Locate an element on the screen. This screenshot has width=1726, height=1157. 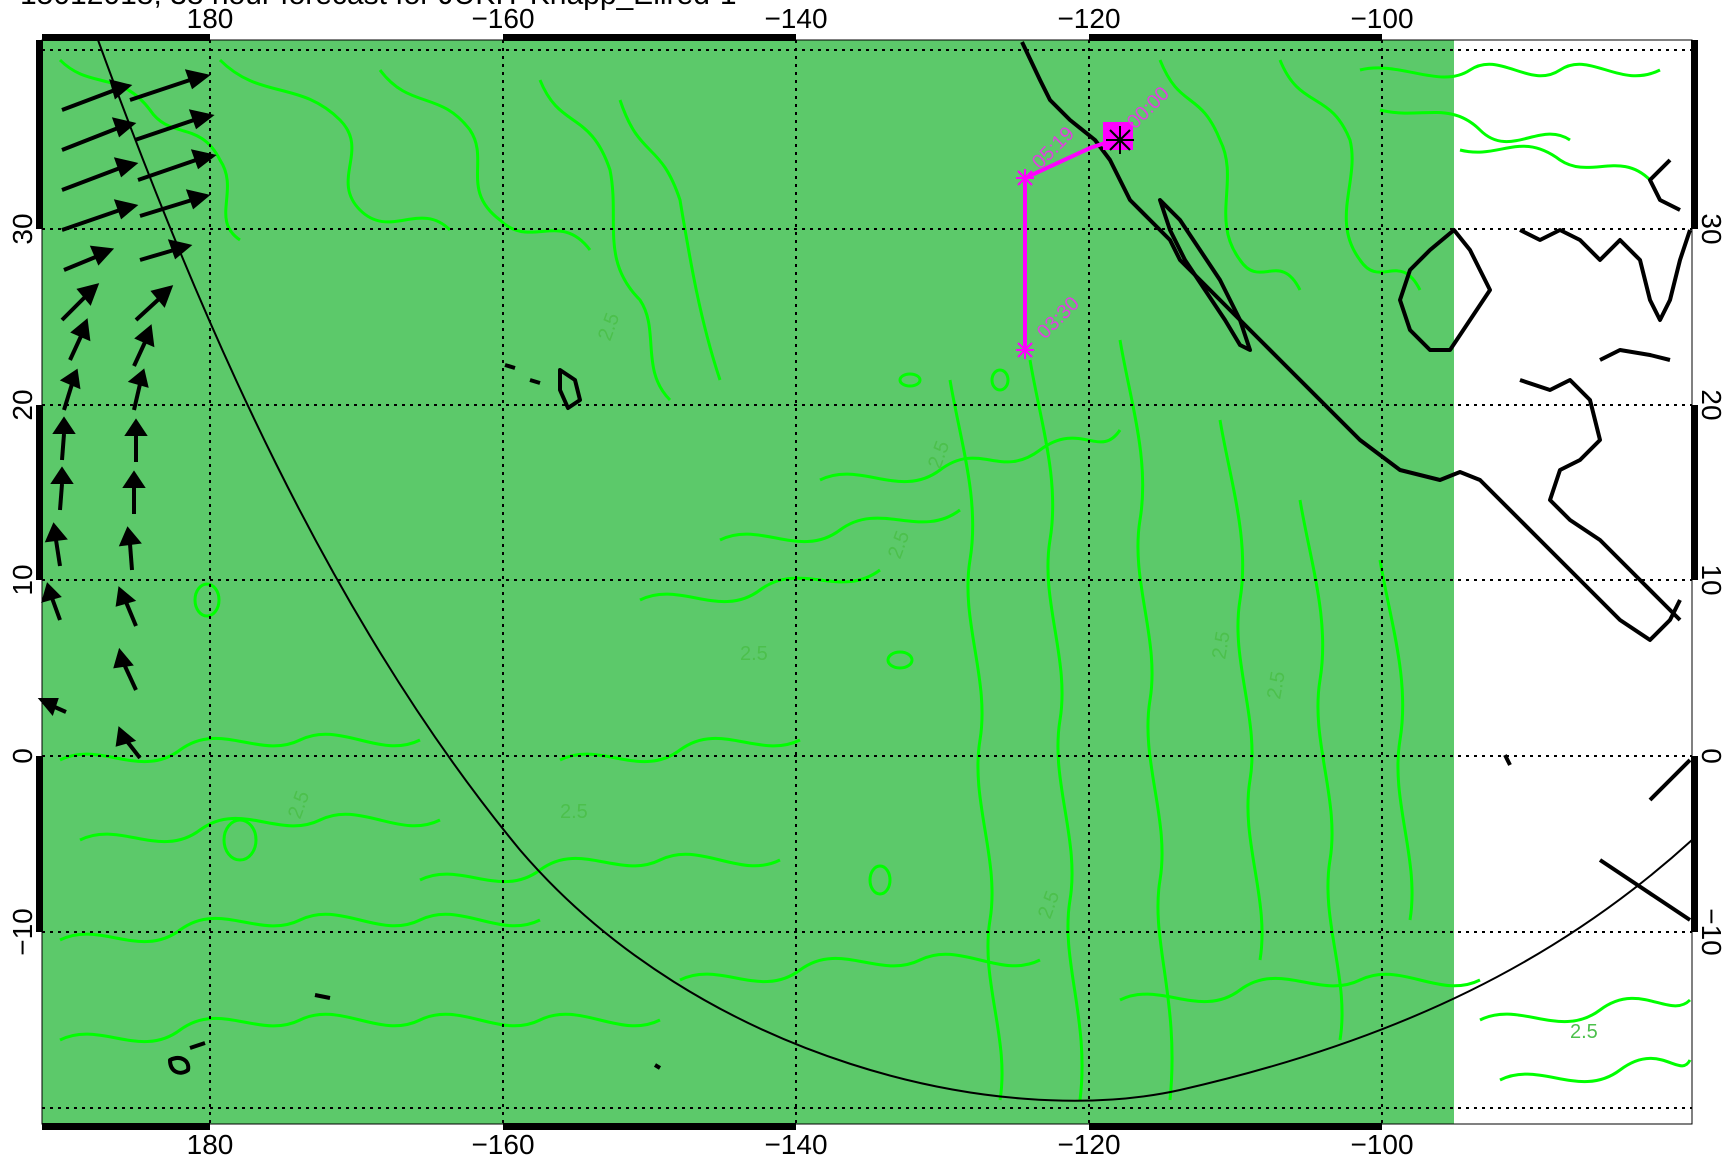
x-tick-bottom: −100 is located at coordinates (1381, 1143).